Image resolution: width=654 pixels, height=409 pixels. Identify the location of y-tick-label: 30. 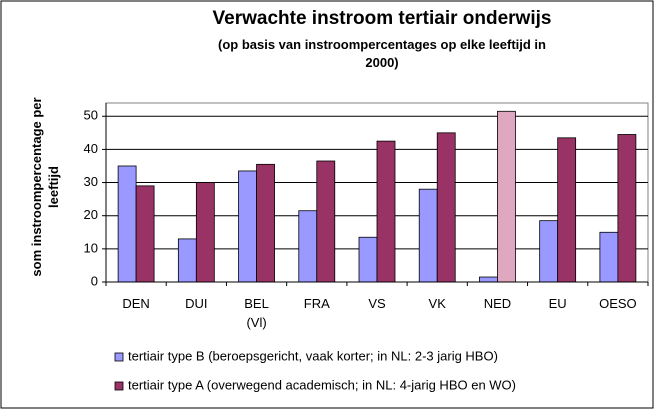
(91, 181).